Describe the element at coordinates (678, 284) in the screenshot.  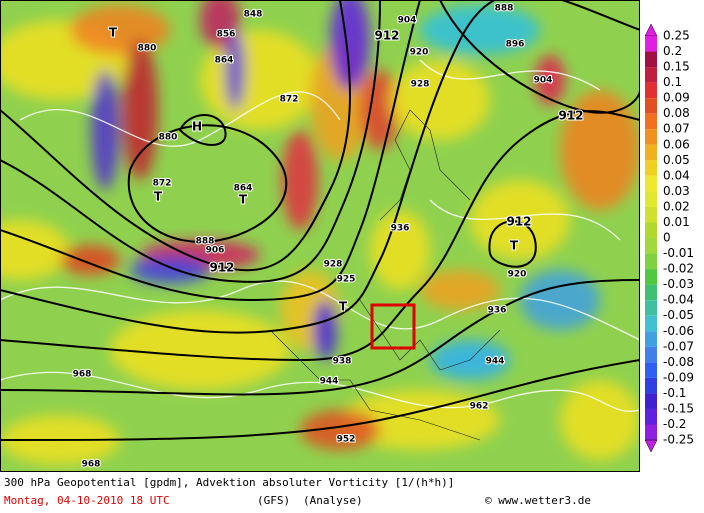
I see `colorbar-label: -0.03` at that location.